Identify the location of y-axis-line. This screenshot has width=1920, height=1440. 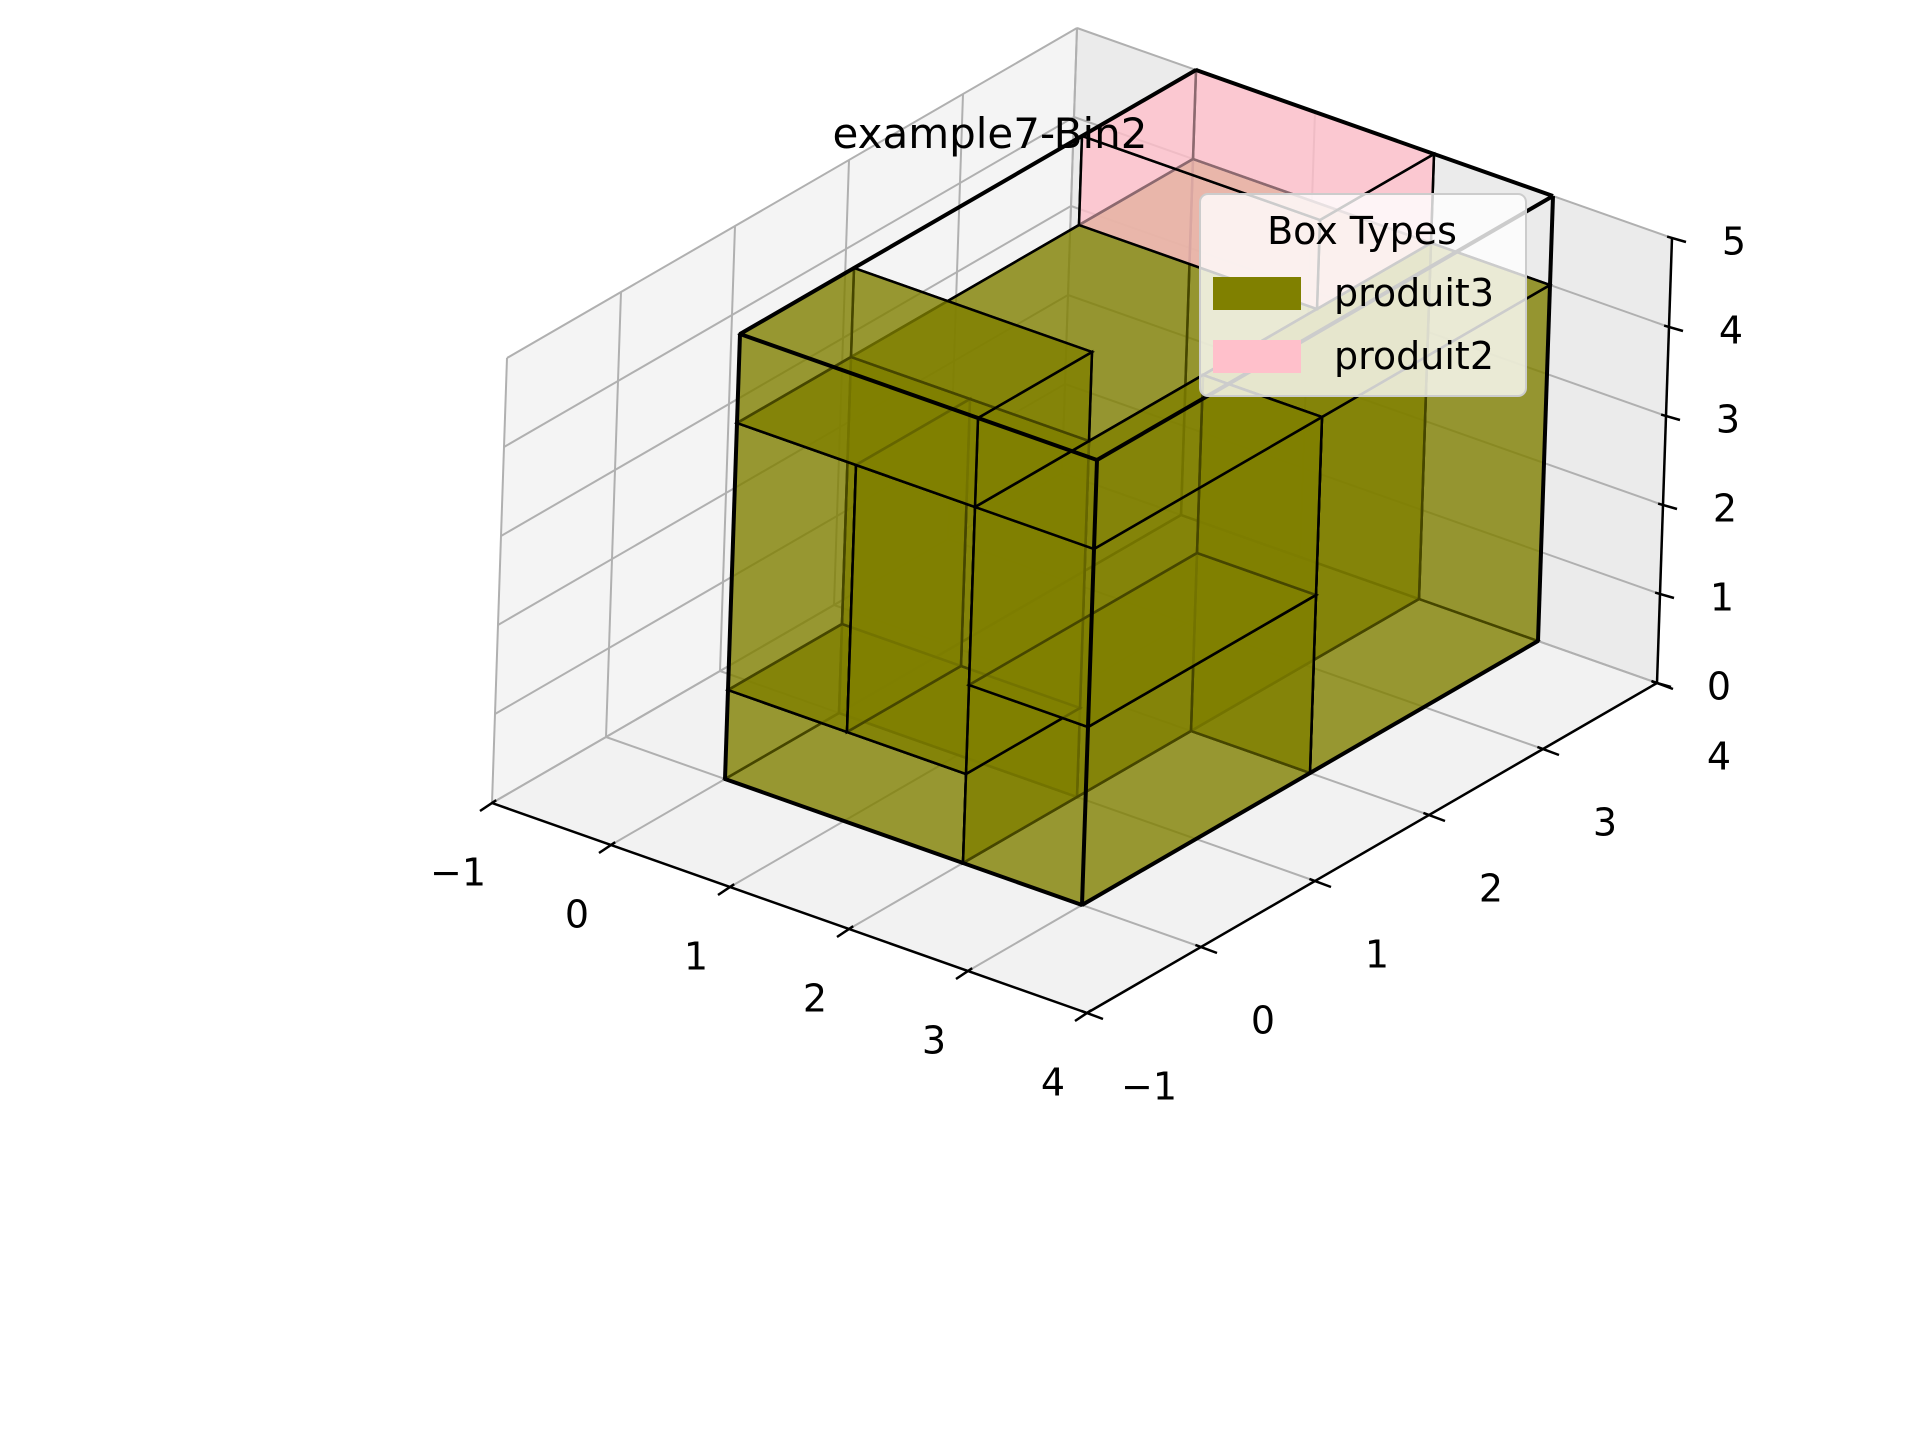
(1372, 848).